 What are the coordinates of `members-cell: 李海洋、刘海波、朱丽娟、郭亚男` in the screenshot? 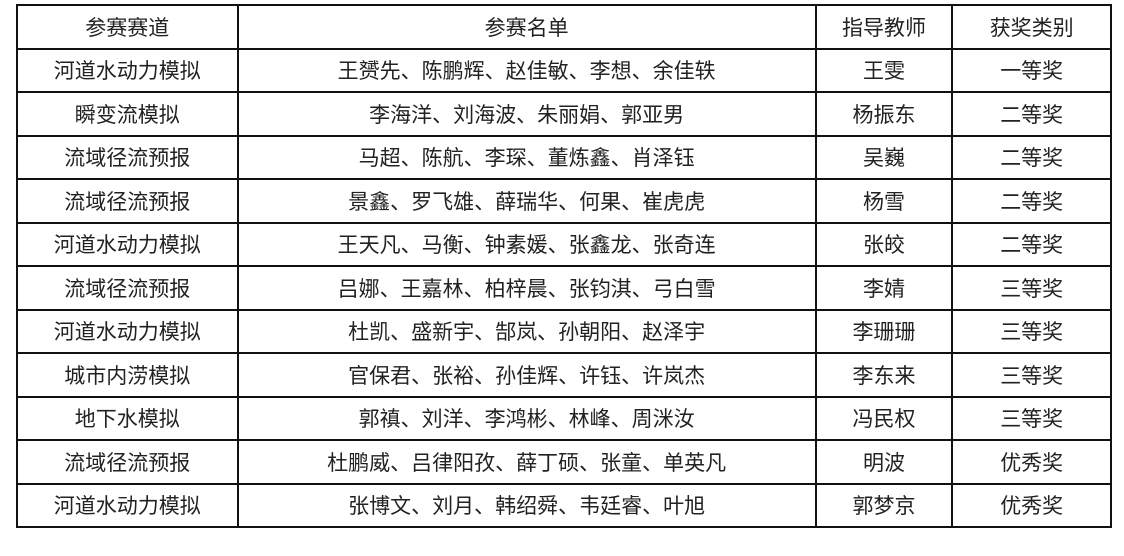 It's located at (526, 114).